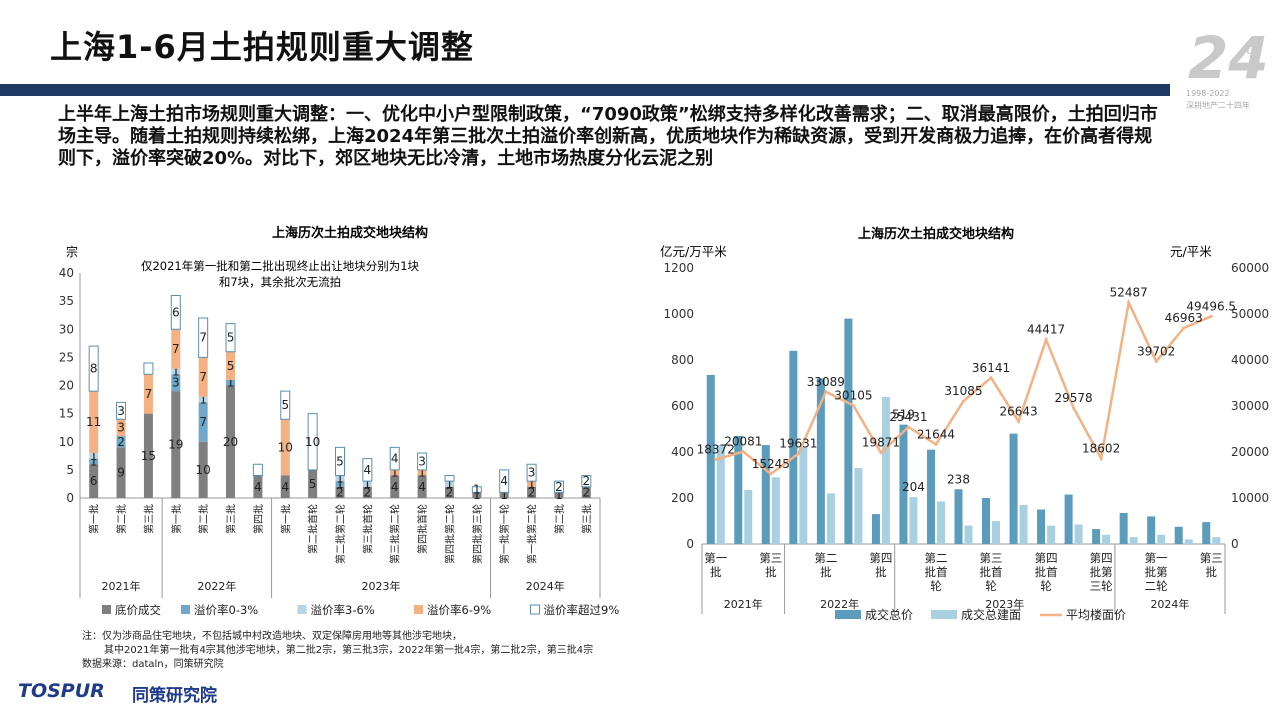  What do you see at coordinates (1156, 586) in the screenshot?
I see `x-tick-label: 二轮` at bounding box center [1156, 586].